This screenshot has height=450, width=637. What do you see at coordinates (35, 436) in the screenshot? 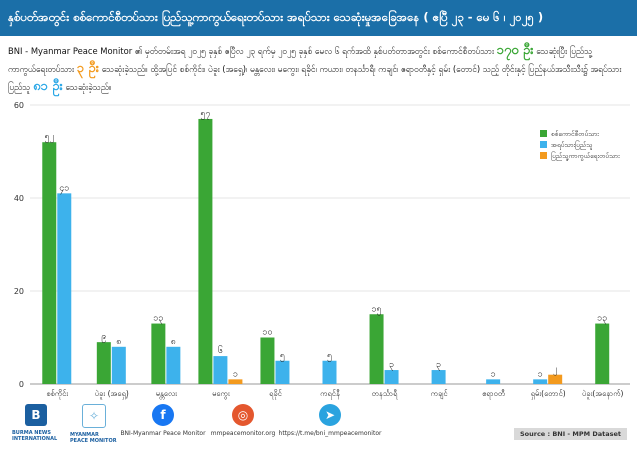
I see `org1-label: BURMA NEWS INTERNATIONAL` at bounding box center [35, 436].